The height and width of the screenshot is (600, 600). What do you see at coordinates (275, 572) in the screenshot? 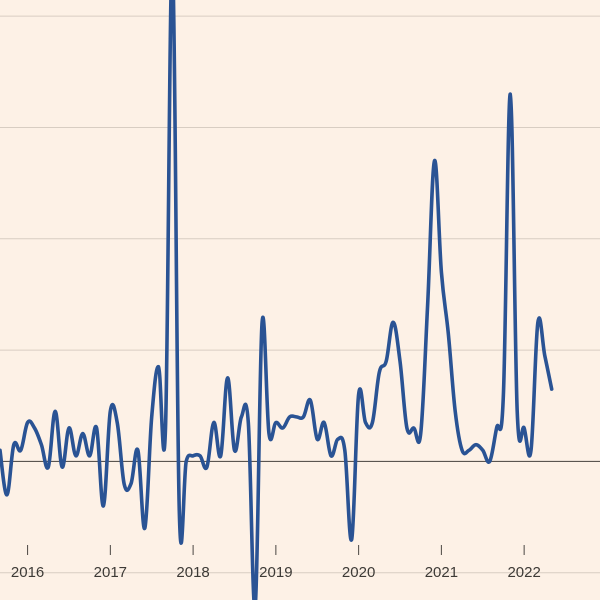
I see `x-tick-label: 2019` at bounding box center [275, 572].